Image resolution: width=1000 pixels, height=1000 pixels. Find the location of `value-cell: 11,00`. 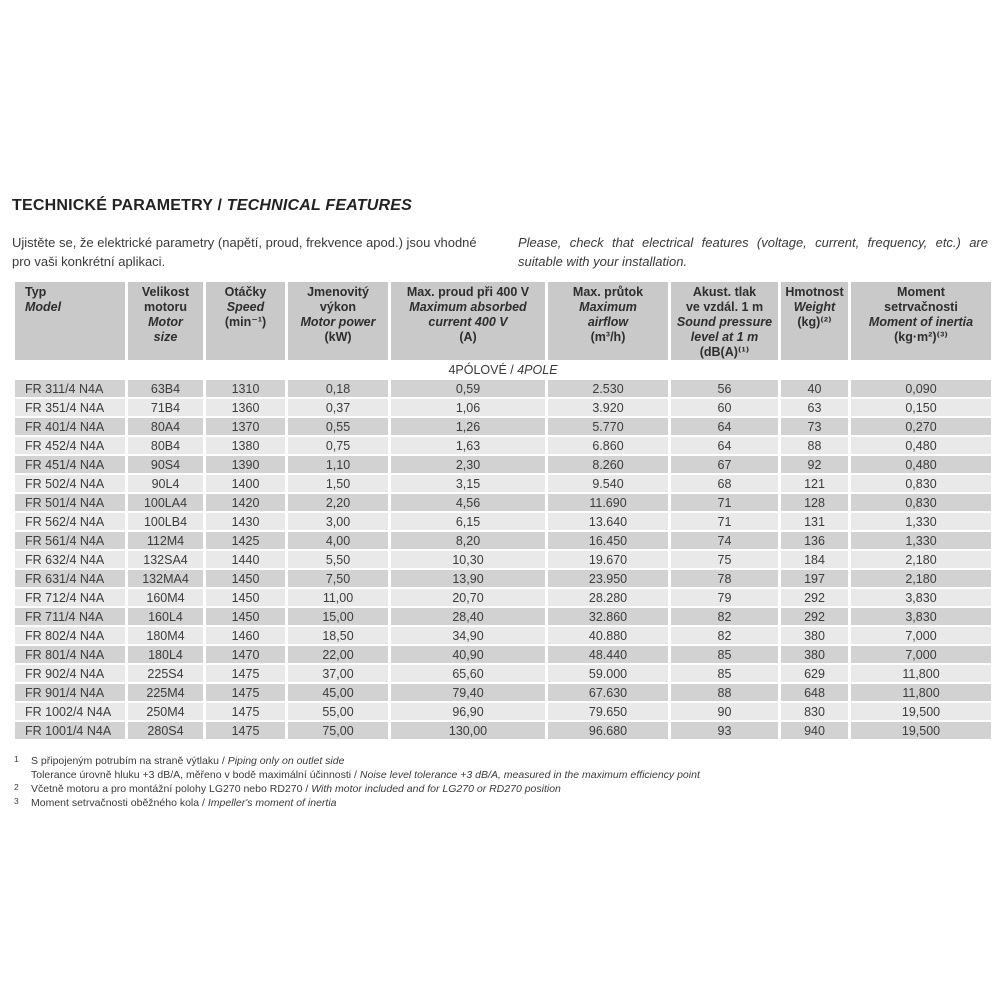

value-cell: 11,00 is located at coordinates (338, 597).